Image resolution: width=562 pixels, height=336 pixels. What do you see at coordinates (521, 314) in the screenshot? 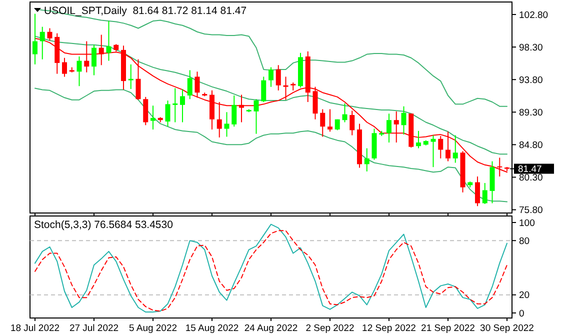
I see `y-tick-label: 0` at bounding box center [521, 314].